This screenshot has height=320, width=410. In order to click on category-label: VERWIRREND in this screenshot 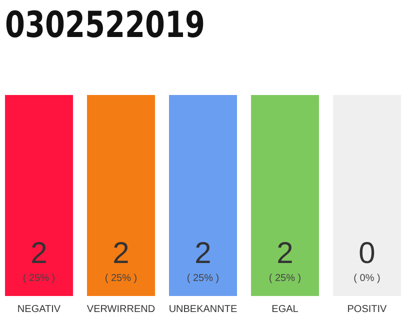, I will do `click(121, 309)`.